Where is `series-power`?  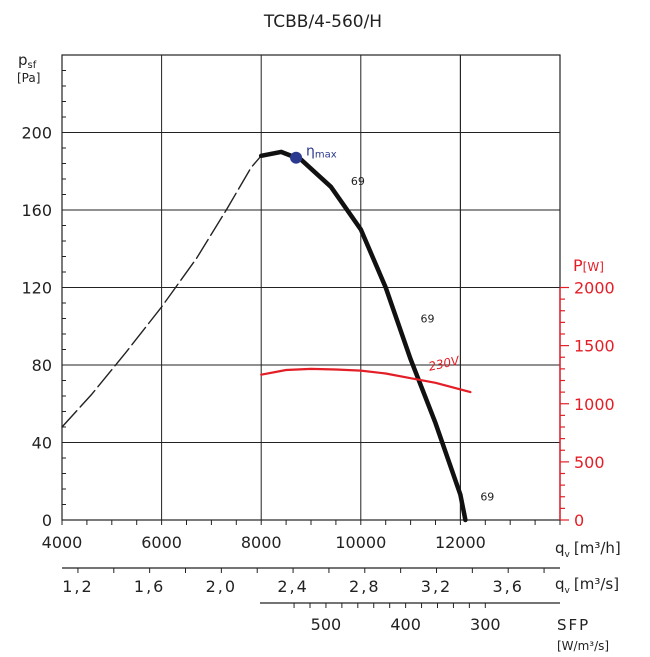
series-power is located at coordinates (365, 380).